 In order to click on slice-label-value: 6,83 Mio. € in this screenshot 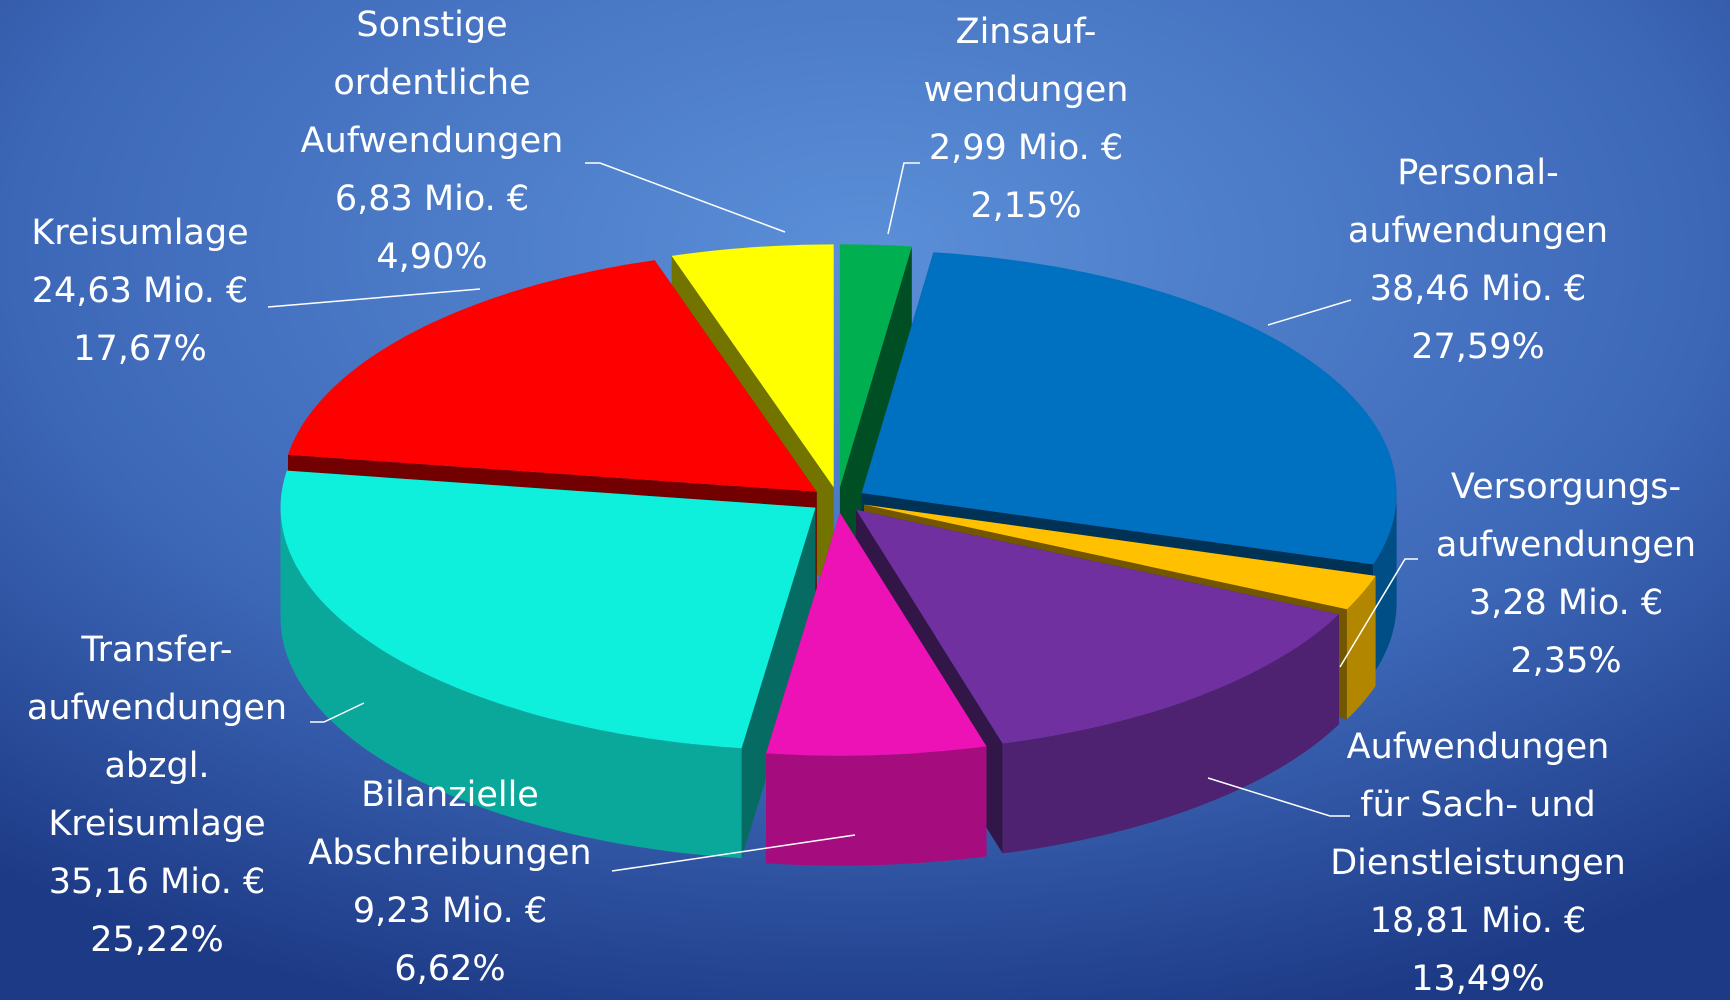, I will do `click(432, 199)`.